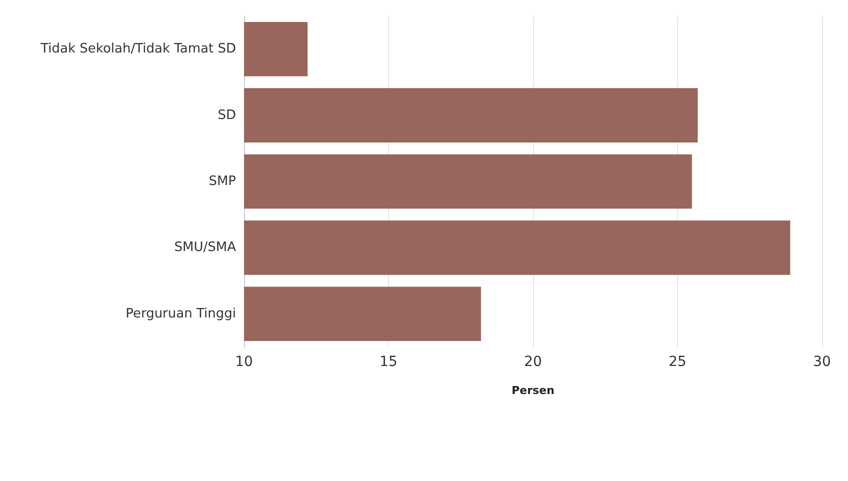 This screenshot has height=481, width=848. What do you see at coordinates (389, 362) in the screenshot?
I see `x-tick-label: 15` at bounding box center [389, 362].